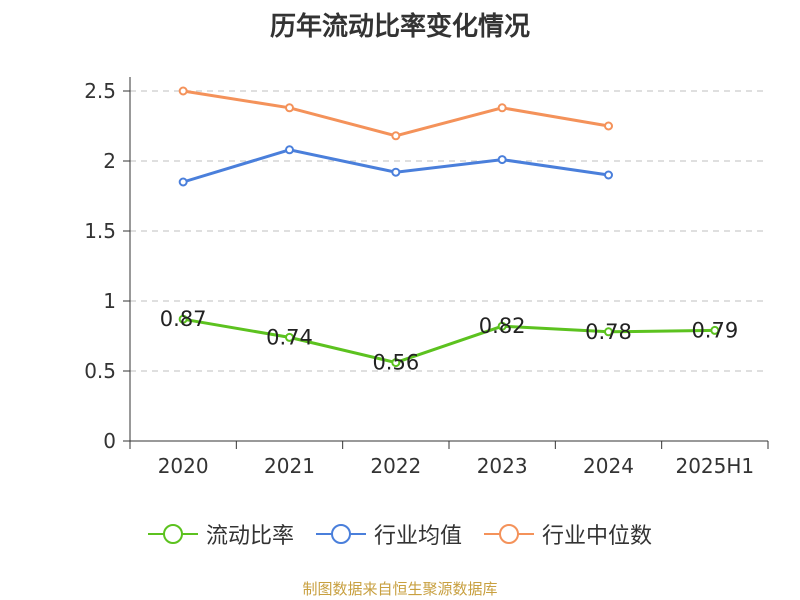 The image size is (800, 600). What do you see at coordinates (399, 27) in the screenshot?
I see `chart-title: 历年流动比率变化情况` at bounding box center [399, 27].